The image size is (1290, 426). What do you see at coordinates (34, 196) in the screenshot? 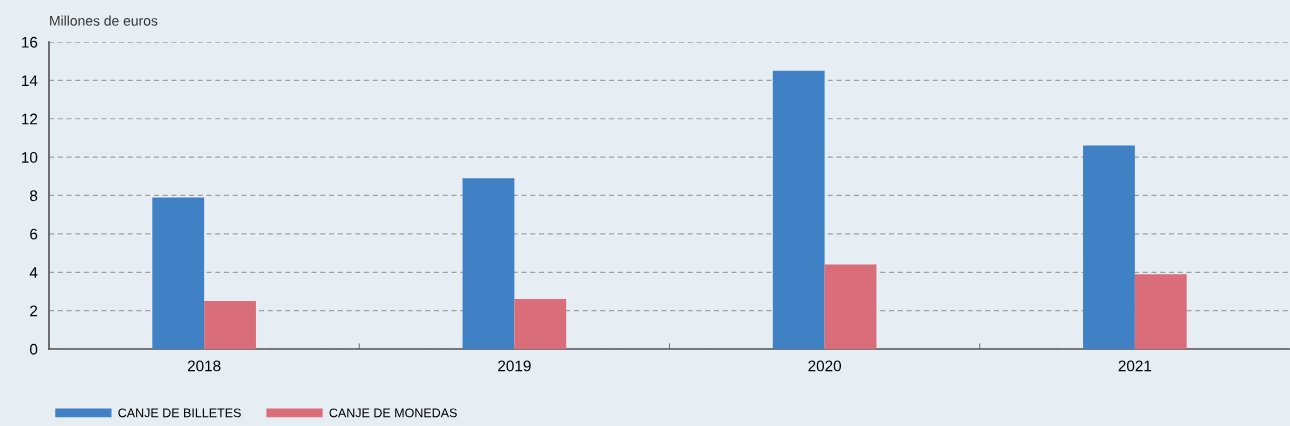
I see `y-tick-label: 8` at bounding box center [34, 196].